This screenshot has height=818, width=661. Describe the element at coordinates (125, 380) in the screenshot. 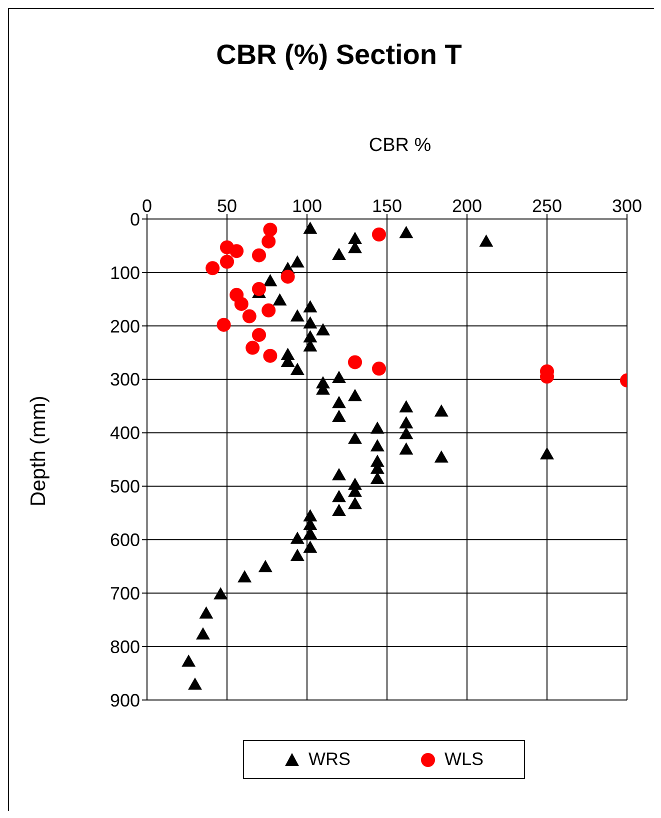

I see `y-tick-label: 300` at that location.